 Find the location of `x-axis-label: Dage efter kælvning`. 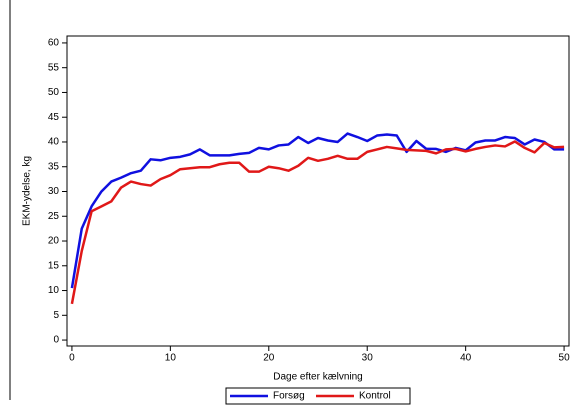

x-axis-label: Dage efter kælvning is located at coordinates (318, 377).